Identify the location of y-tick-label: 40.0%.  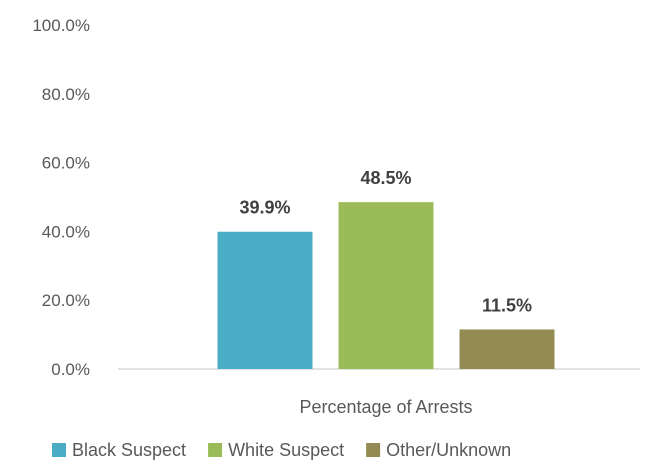
(66, 231).